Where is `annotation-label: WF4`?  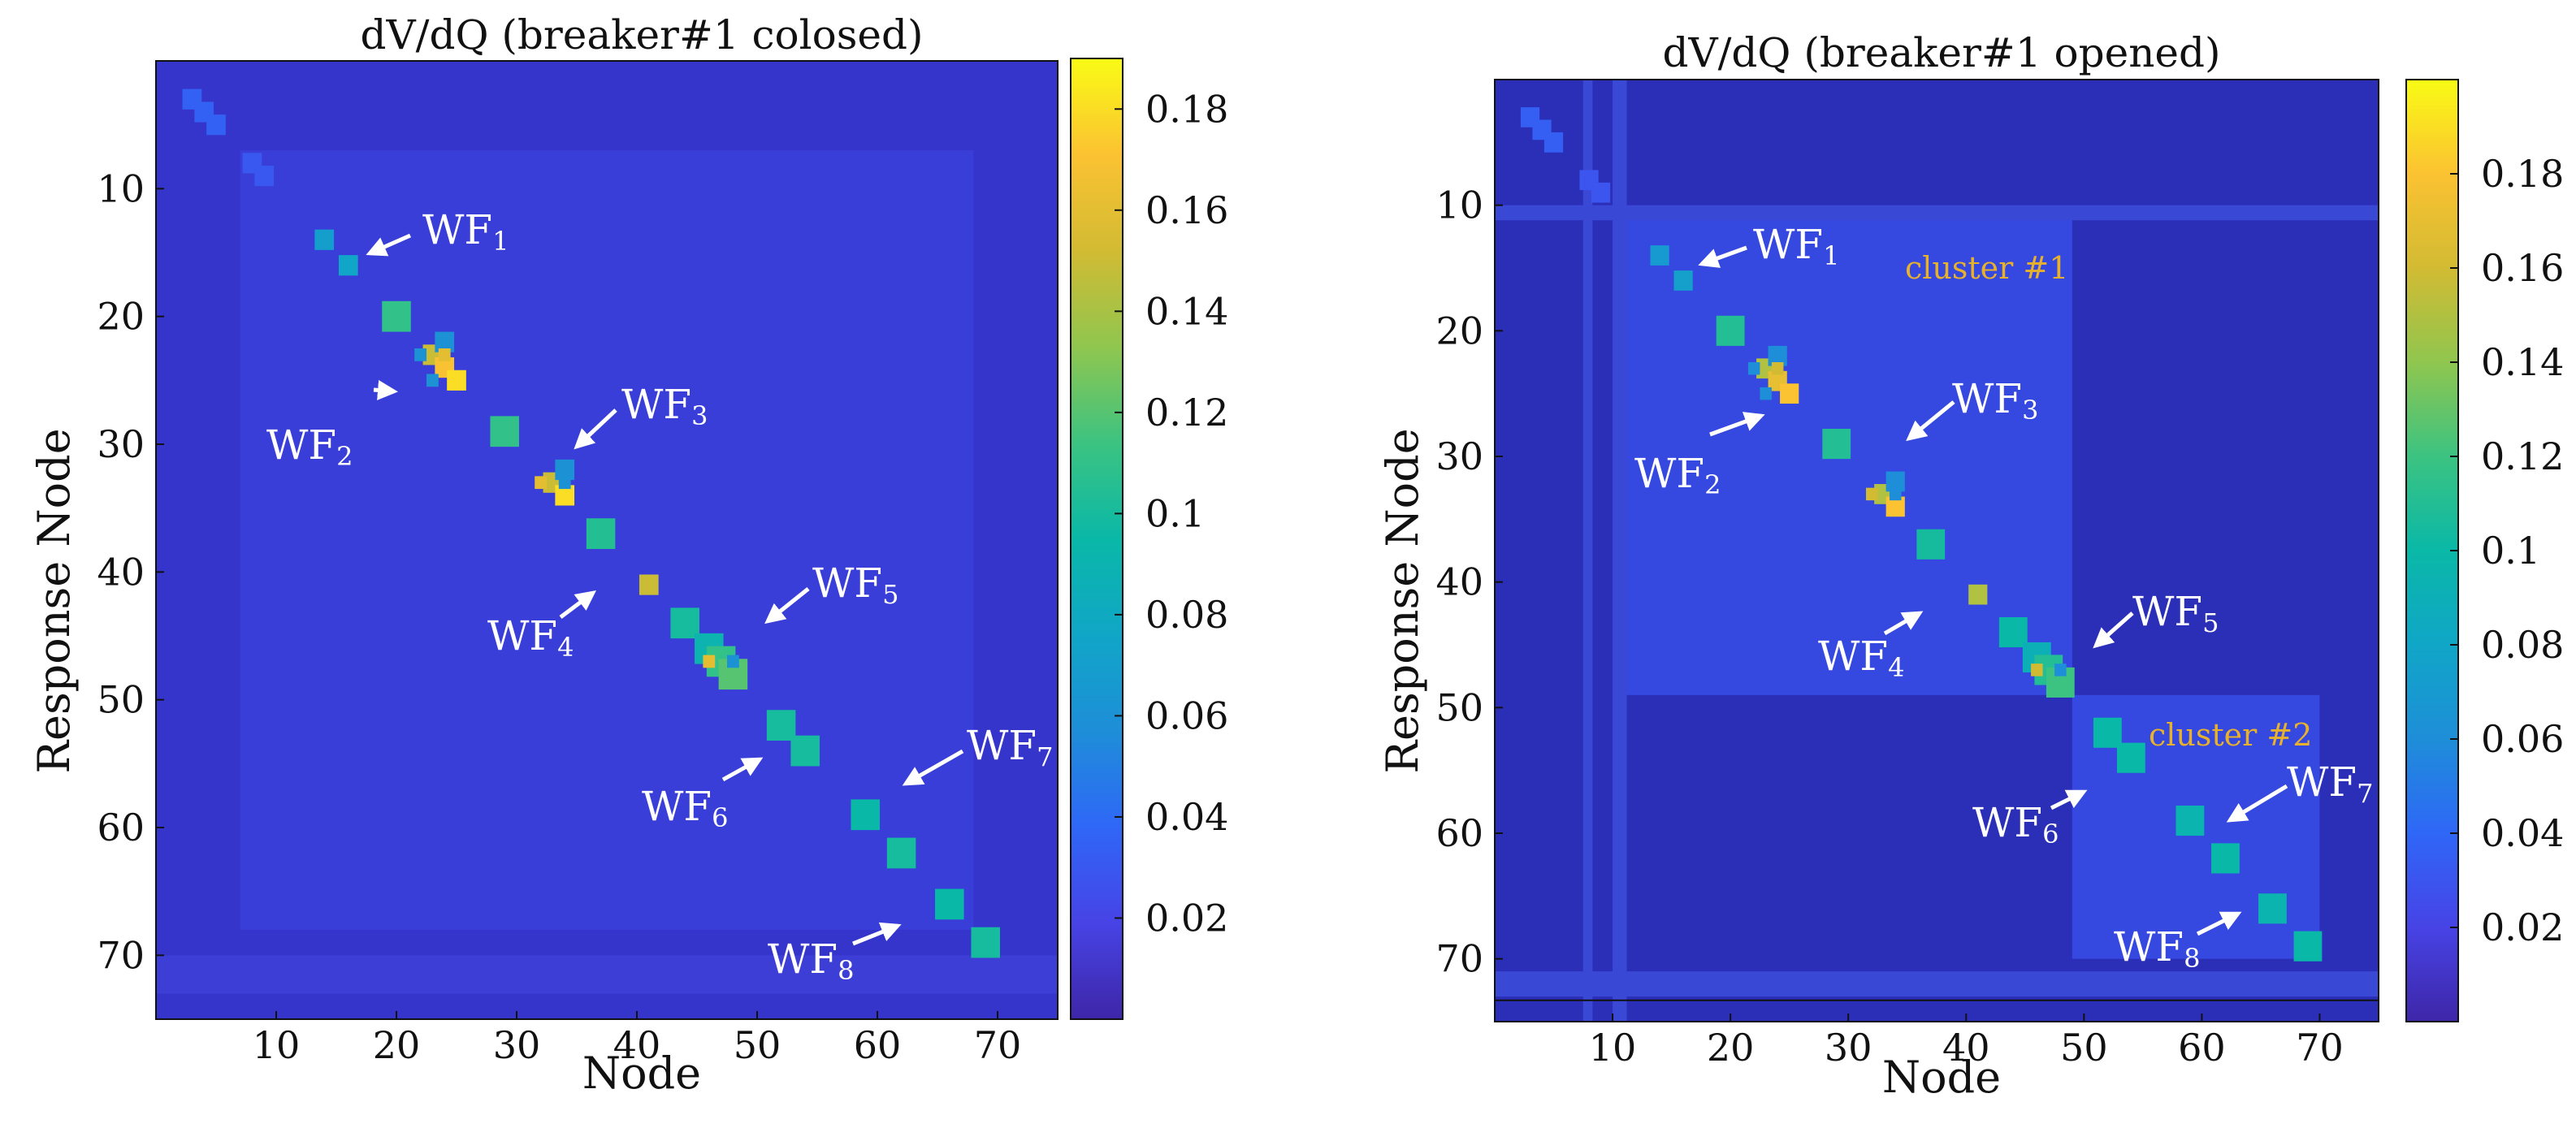 annotation-label: WF4 is located at coordinates (530, 637).